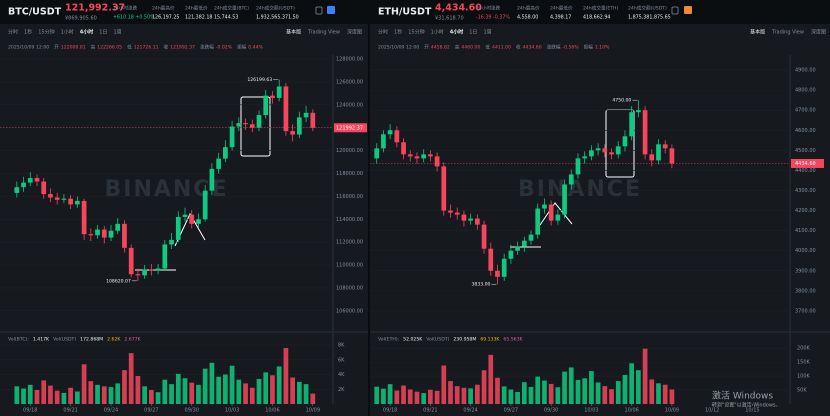 This screenshot has width=830, height=416. Describe the element at coordinates (712, 411) in the screenshot. I see `x-tick-label: 10/12` at that location.